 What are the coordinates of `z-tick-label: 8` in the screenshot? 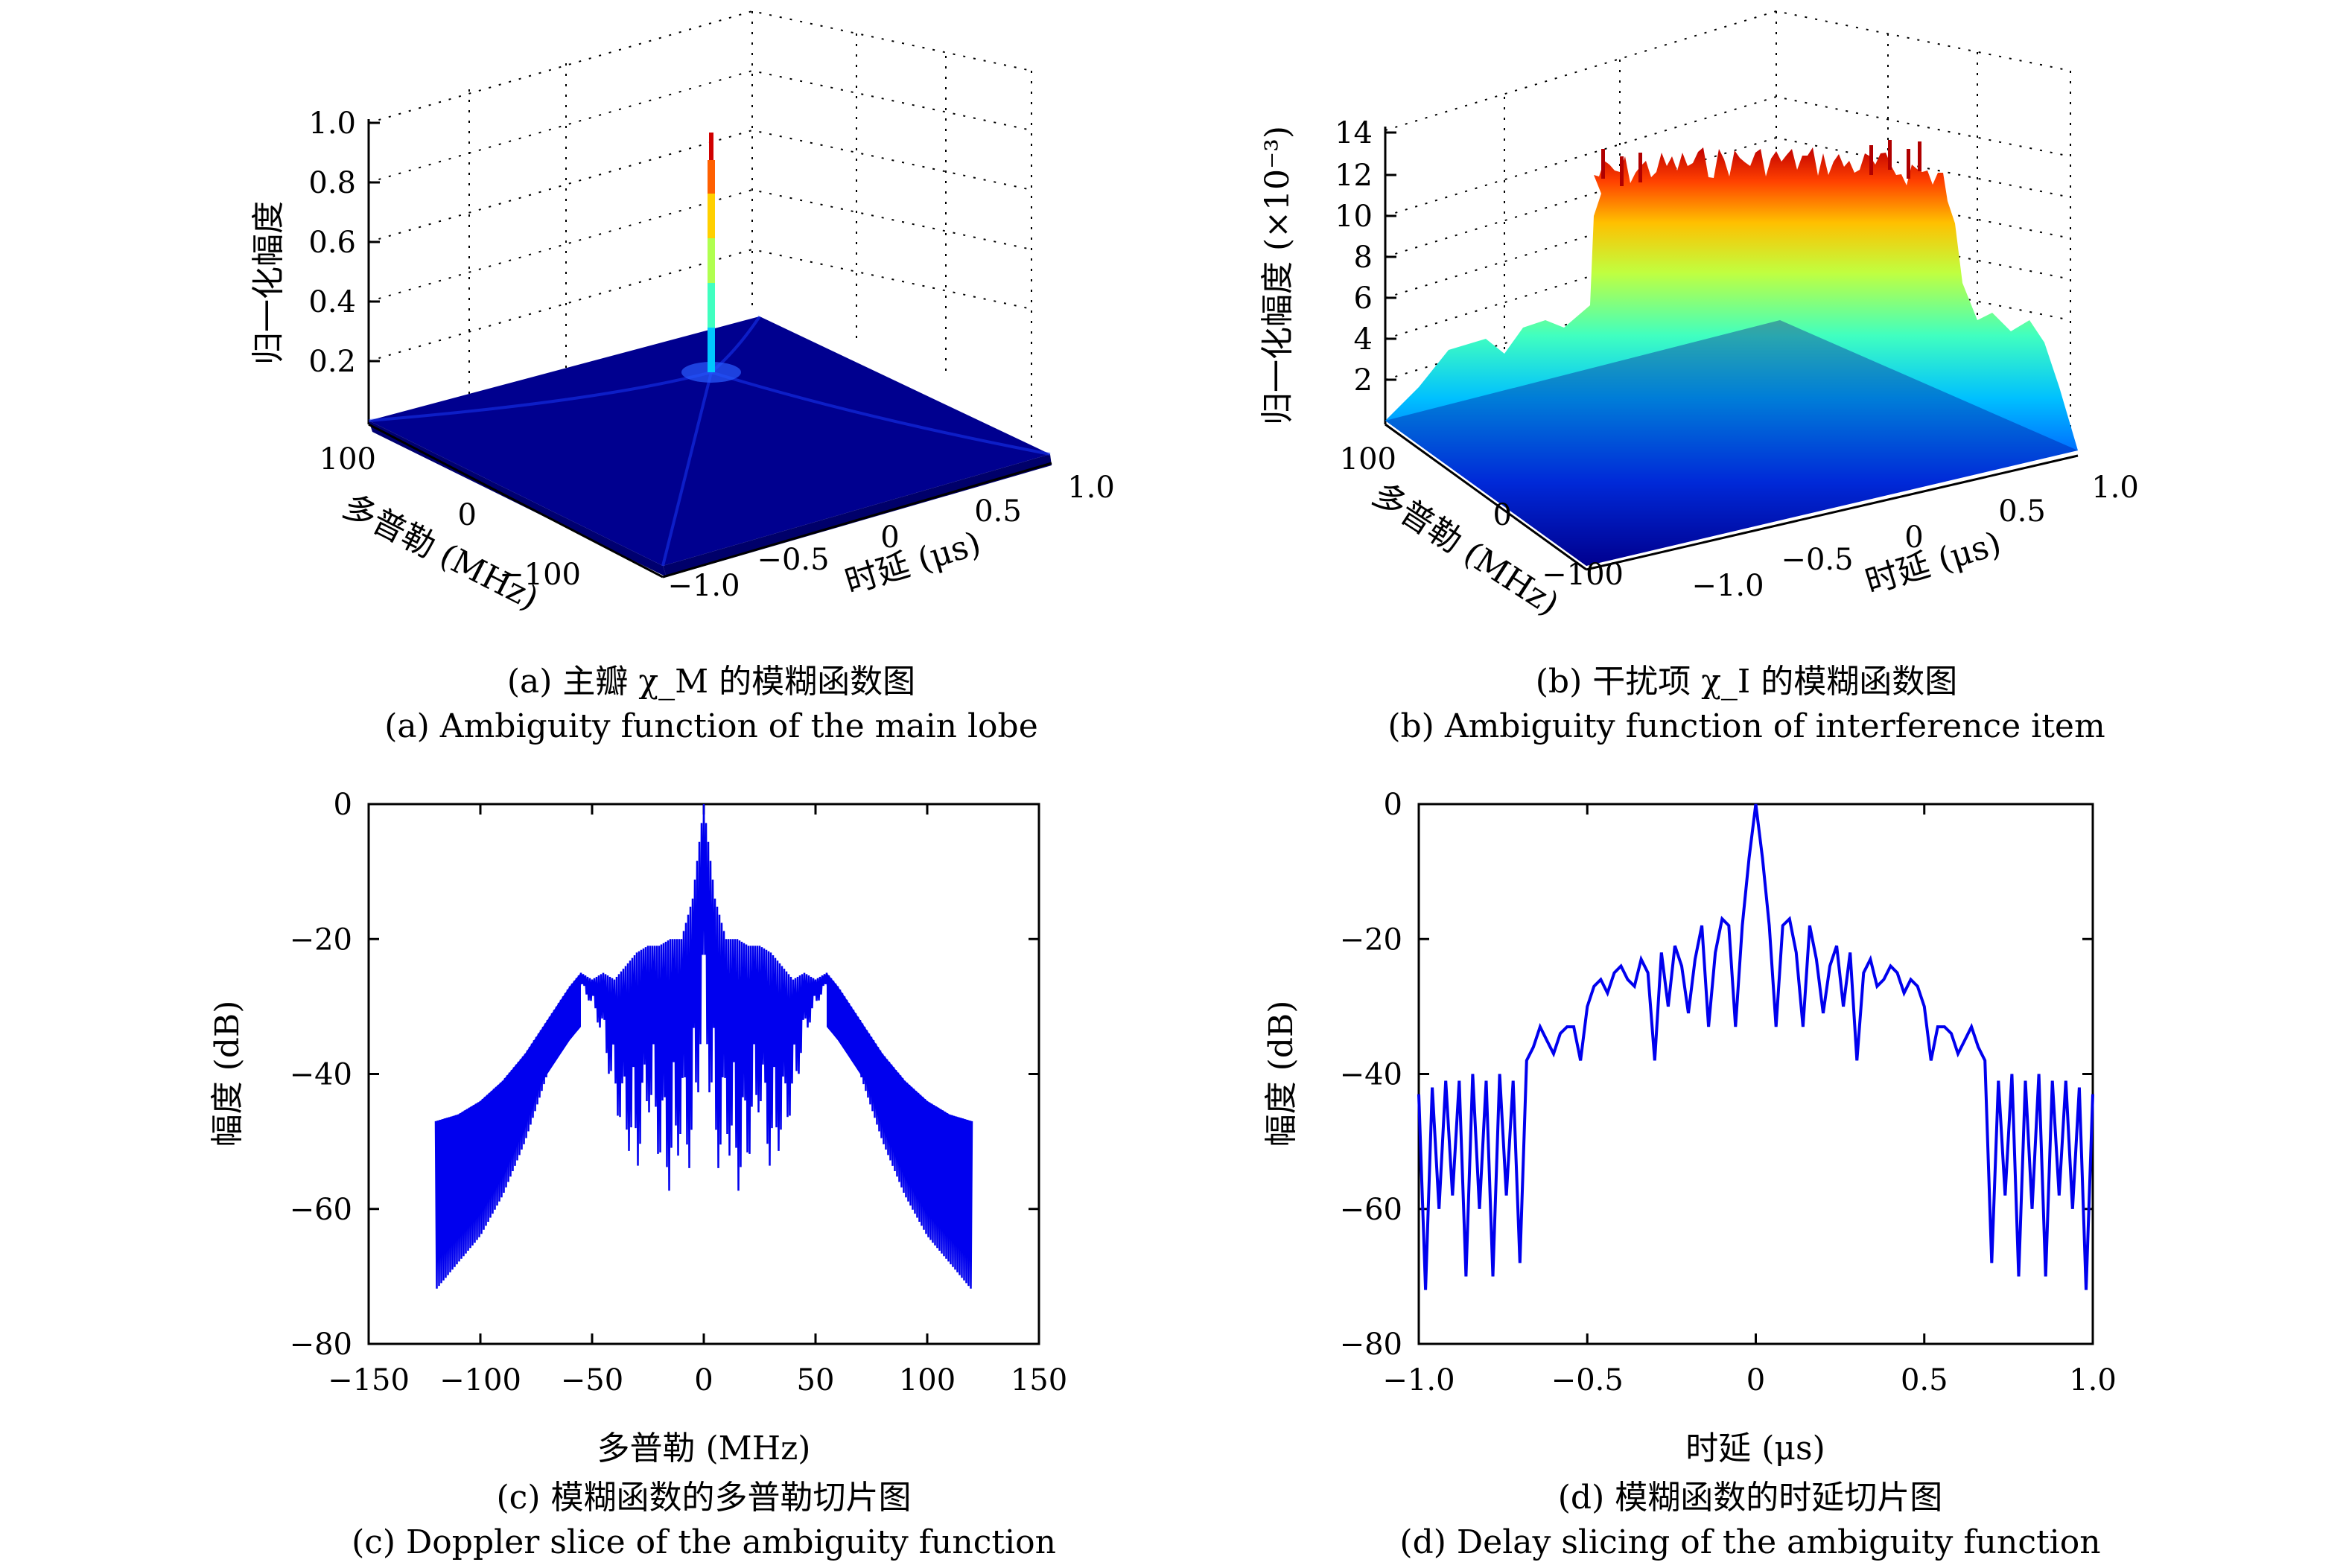 It's located at (1363, 257).